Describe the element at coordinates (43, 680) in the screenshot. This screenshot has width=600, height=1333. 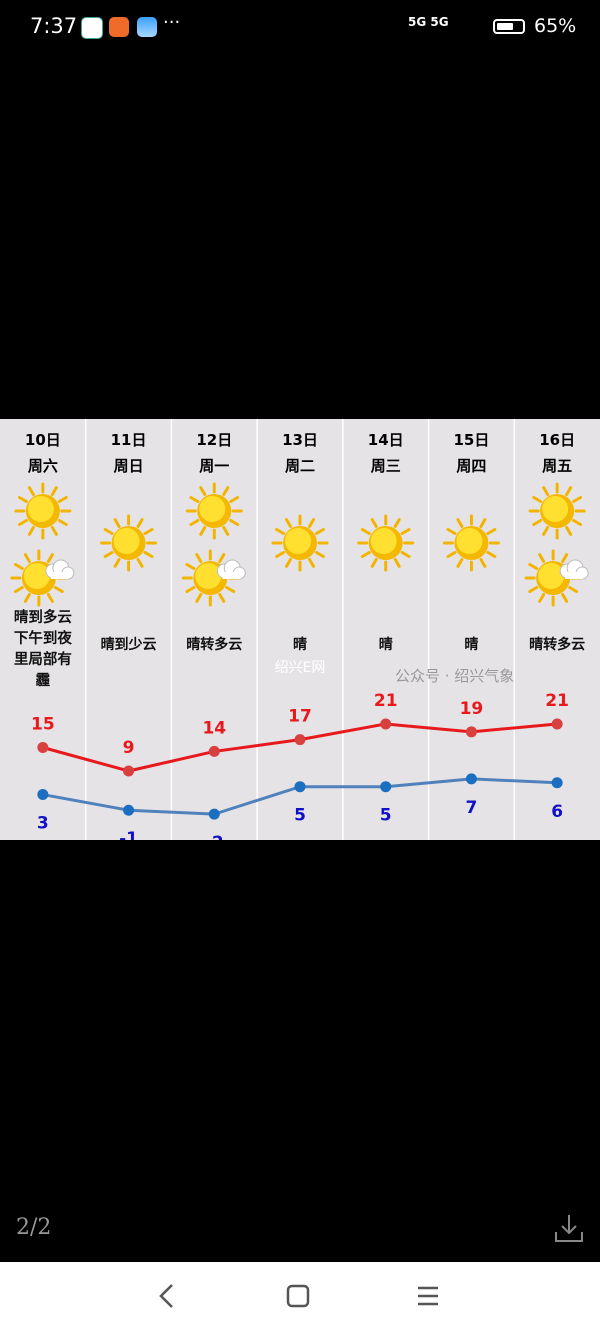
I see `weather-description: 霾` at that location.